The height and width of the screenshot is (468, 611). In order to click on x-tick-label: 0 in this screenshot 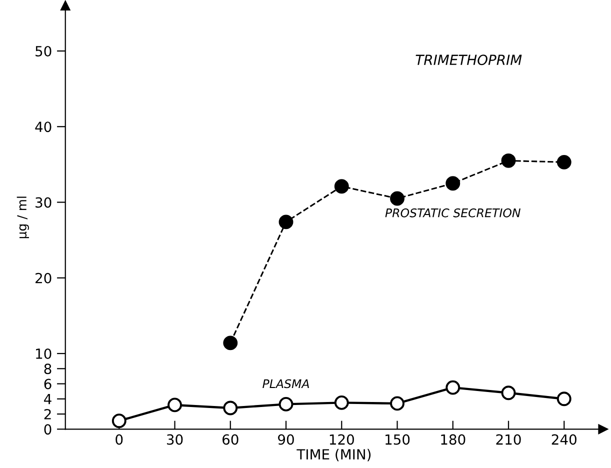, I will do `click(119, 439)`.